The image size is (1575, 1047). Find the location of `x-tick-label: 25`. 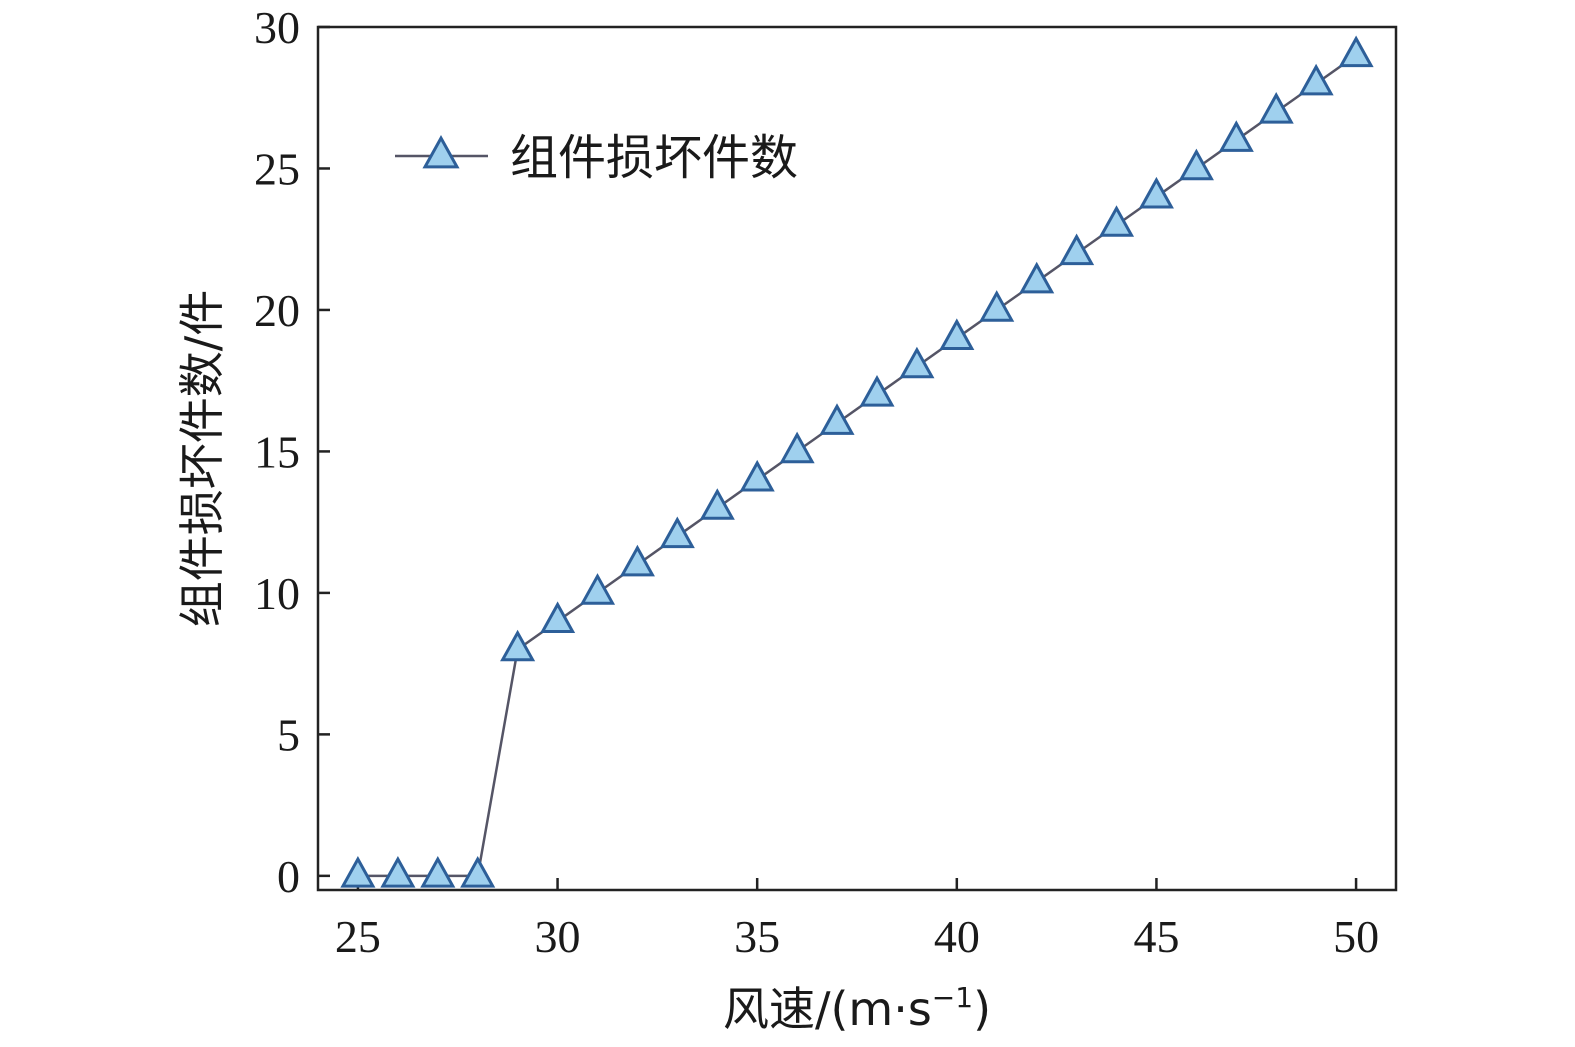

x-tick-label: 25 is located at coordinates (358, 936).